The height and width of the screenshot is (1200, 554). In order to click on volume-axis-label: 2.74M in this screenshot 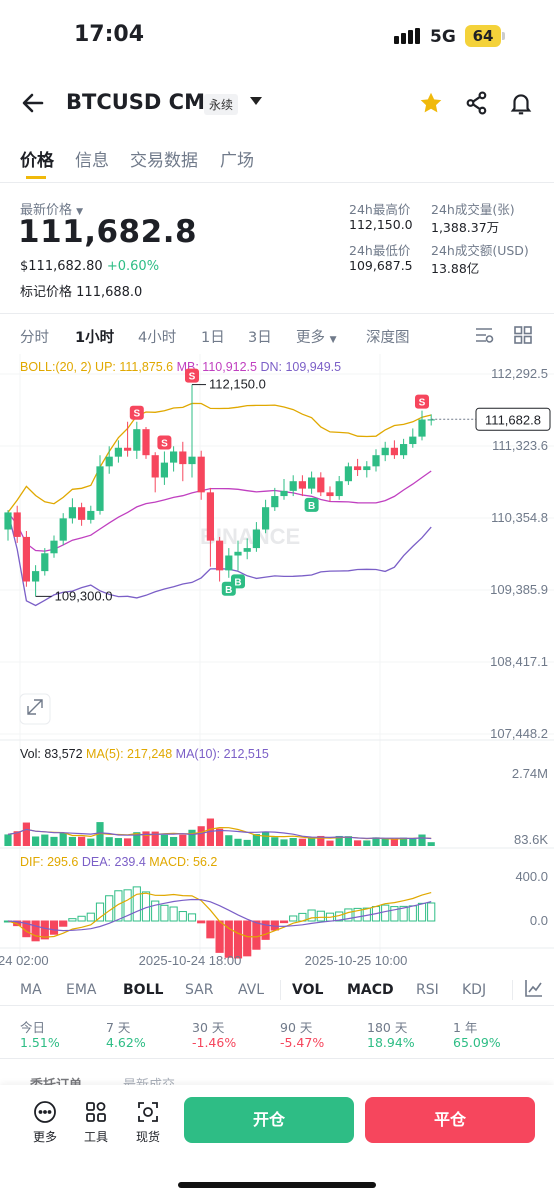, I will do `click(530, 773)`.